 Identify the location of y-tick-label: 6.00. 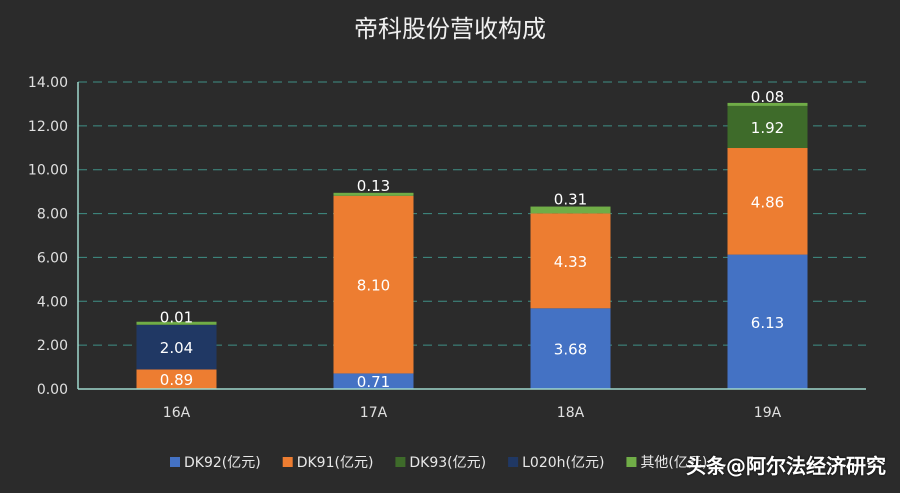
(52, 258).